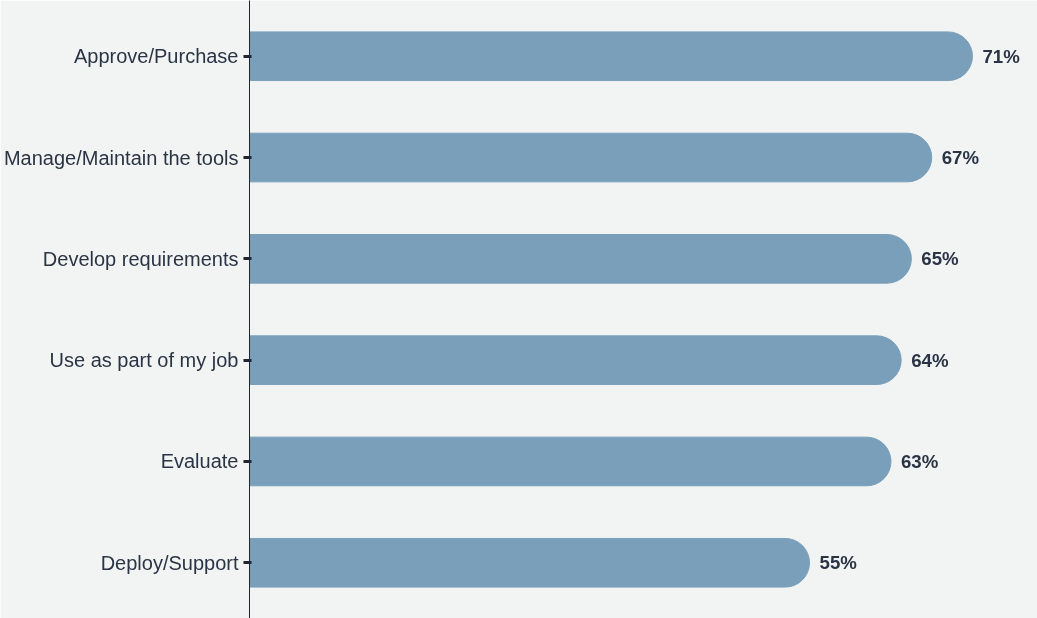  What do you see at coordinates (919, 461) in the screenshot?
I see `data-label: 63%` at bounding box center [919, 461].